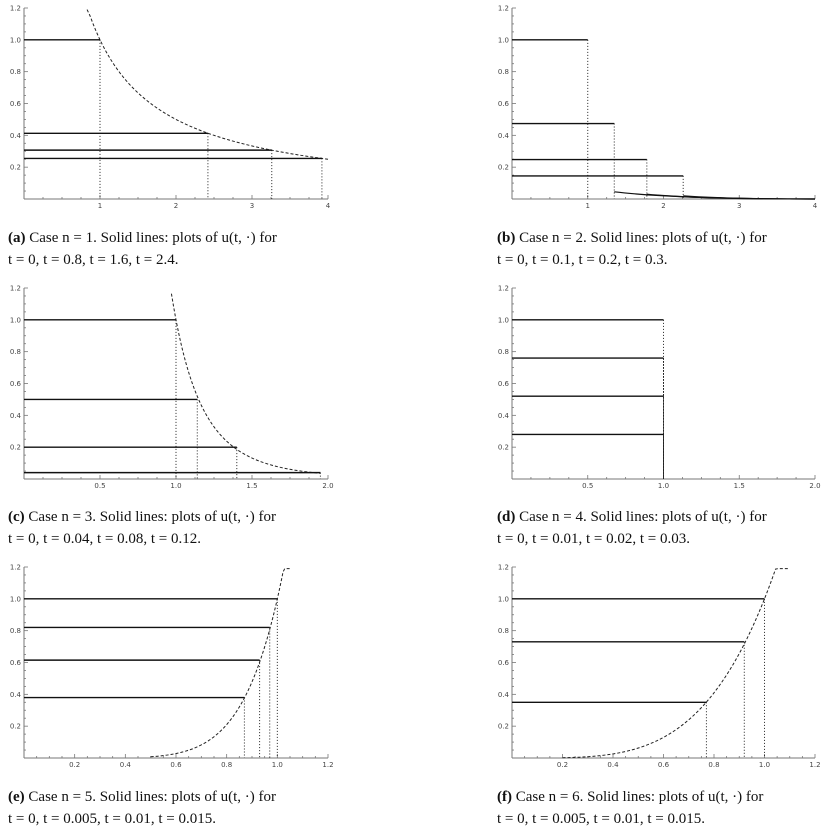 The height and width of the screenshot is (832, 836). What do you see at coordinates (506, 517) in the screenshot?
I see `caption-tag: (d)` at bounding box center [506, 517].